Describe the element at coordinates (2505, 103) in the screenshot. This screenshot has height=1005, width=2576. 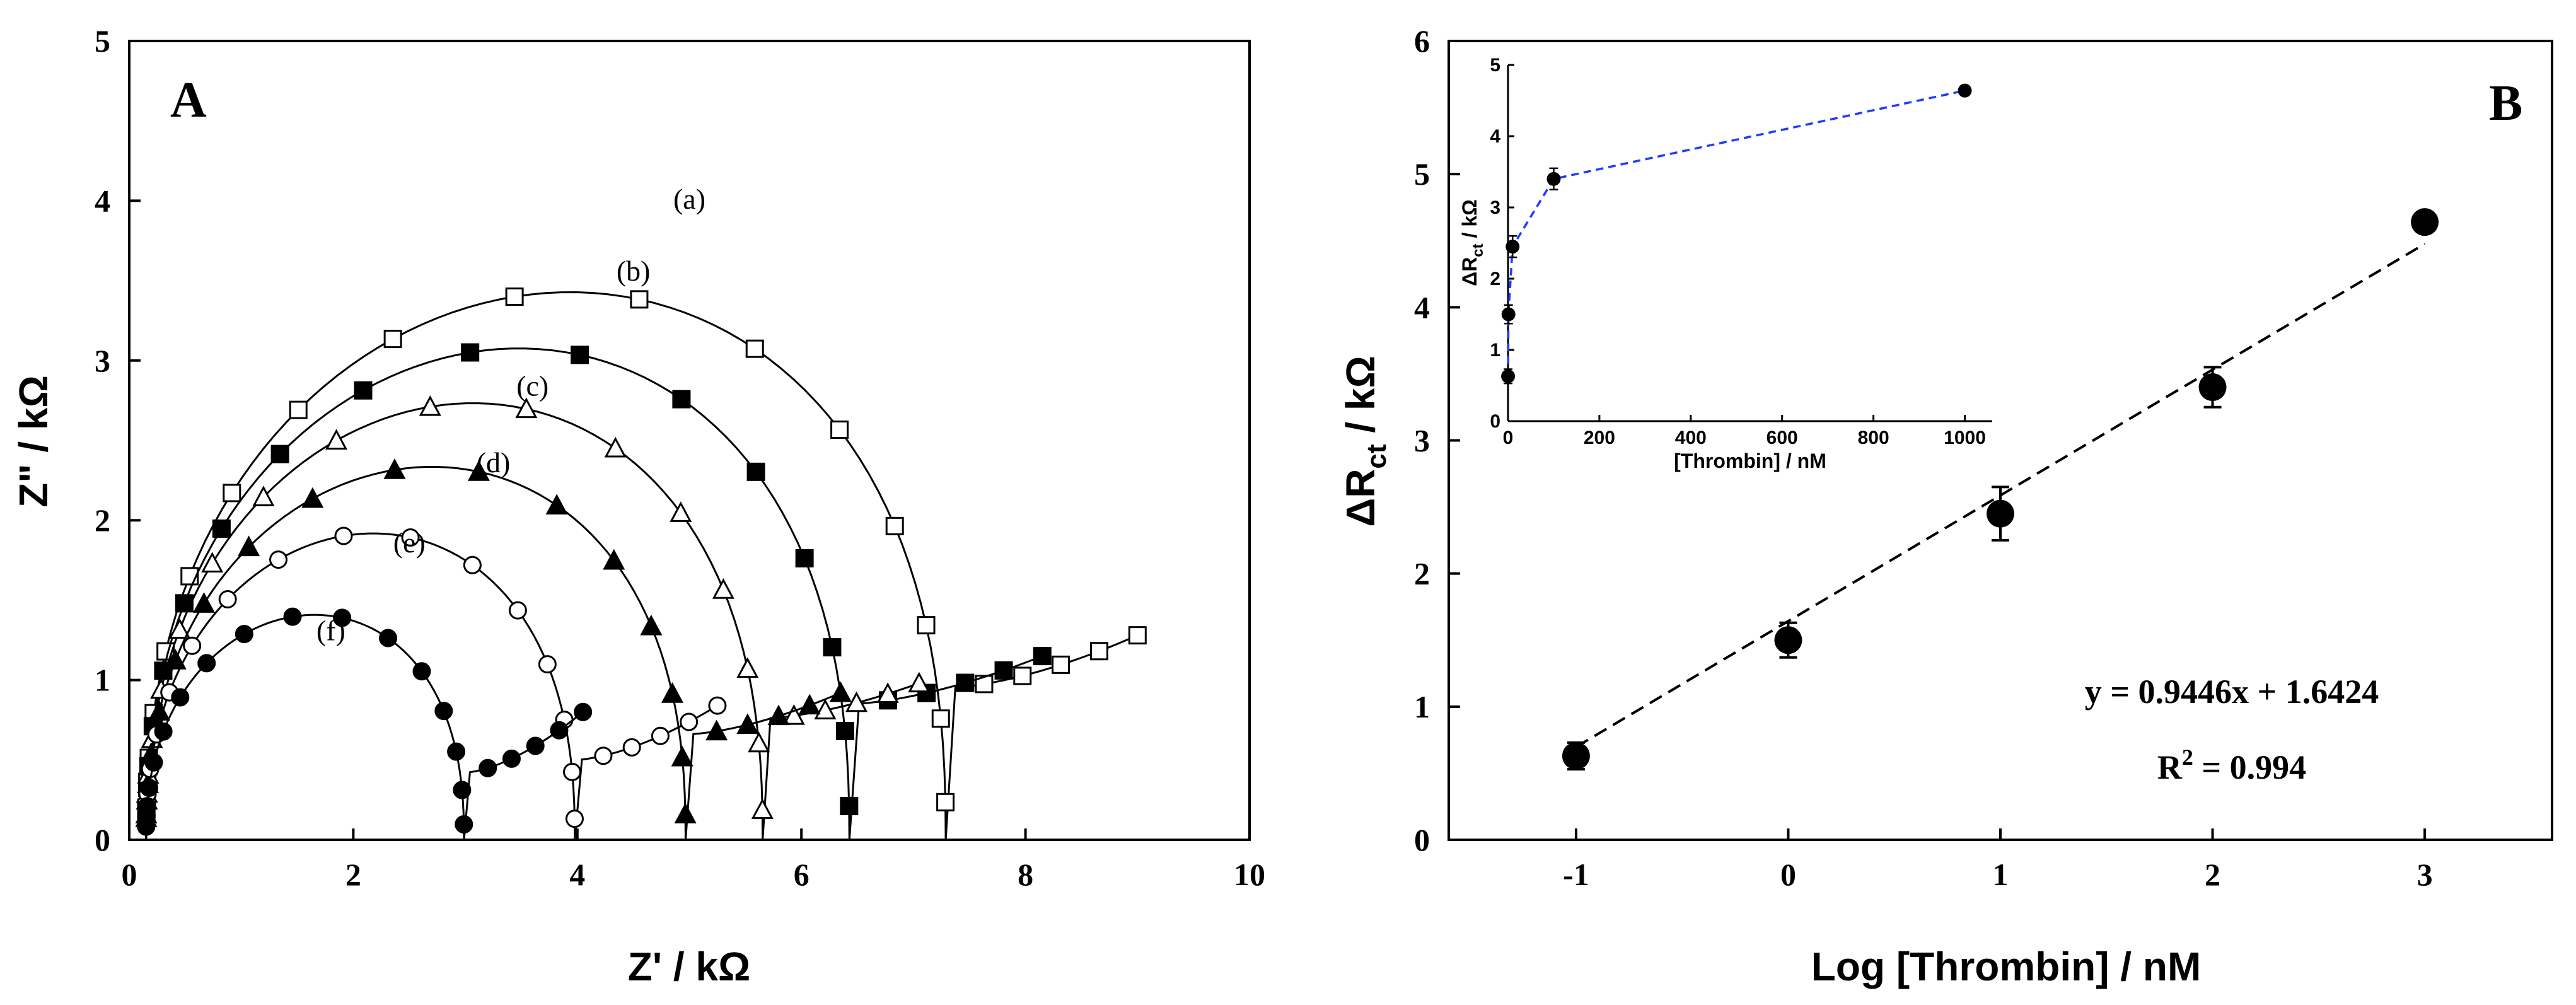
I see `panel-b-letter: B` at that location.